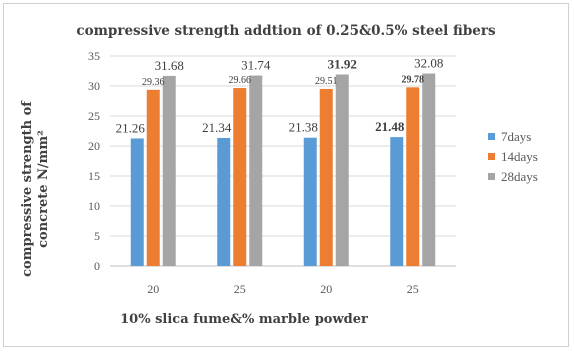 The width and height of the screenshot is (574, 352). Describe the element at coordinates (491, 136) in the screenshot. I see `legend-swatch-7days` at that location.